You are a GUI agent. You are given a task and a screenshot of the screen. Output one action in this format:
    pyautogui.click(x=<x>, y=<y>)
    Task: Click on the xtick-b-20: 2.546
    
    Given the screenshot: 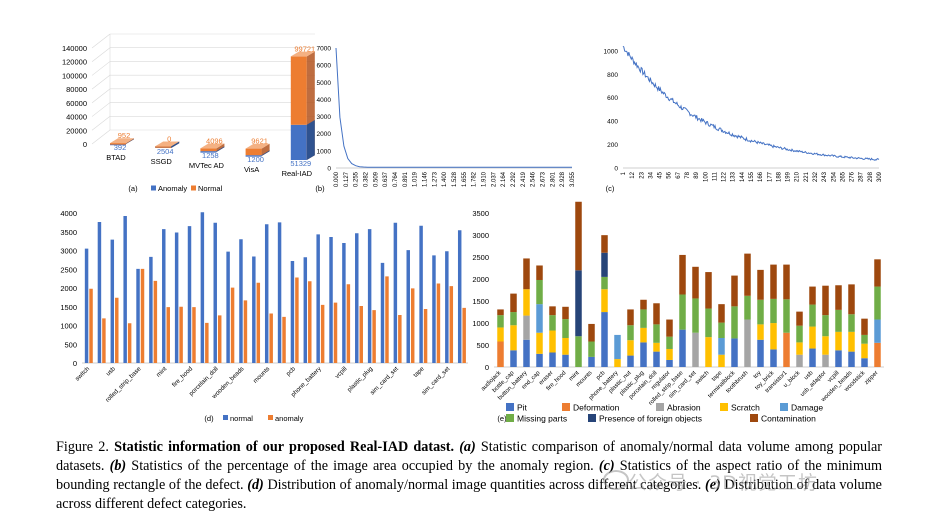 What is the action you would take?
    pyautogui.click(x=534, y=179)
    